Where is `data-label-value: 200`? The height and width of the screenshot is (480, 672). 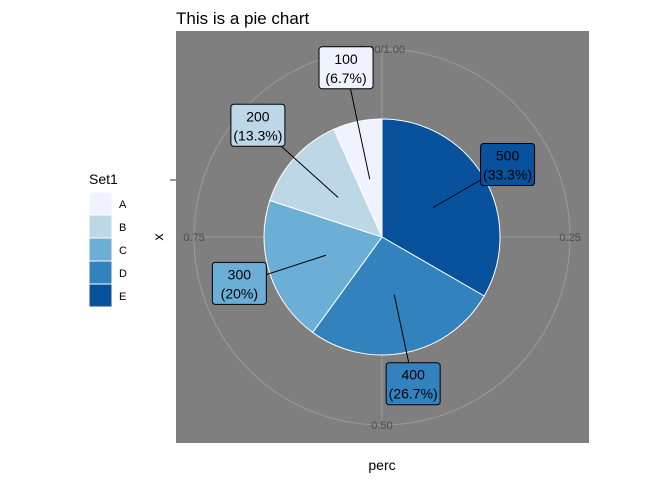 data-label-value: 200 is located at coordinates (258, 116).